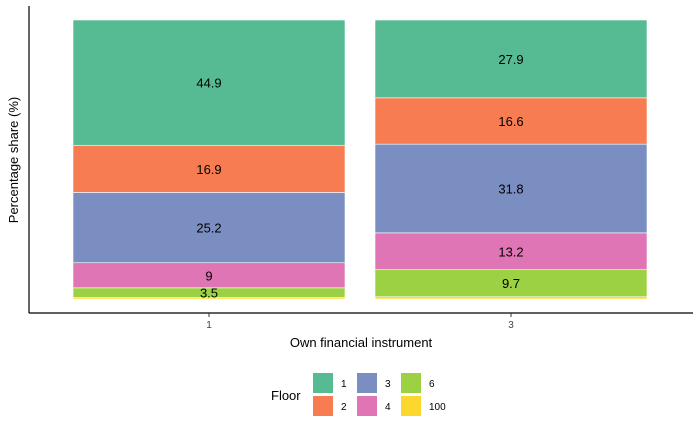 This screenshot has width=700, height=437. I want to click on legend-label: 6, so click(432, 384).